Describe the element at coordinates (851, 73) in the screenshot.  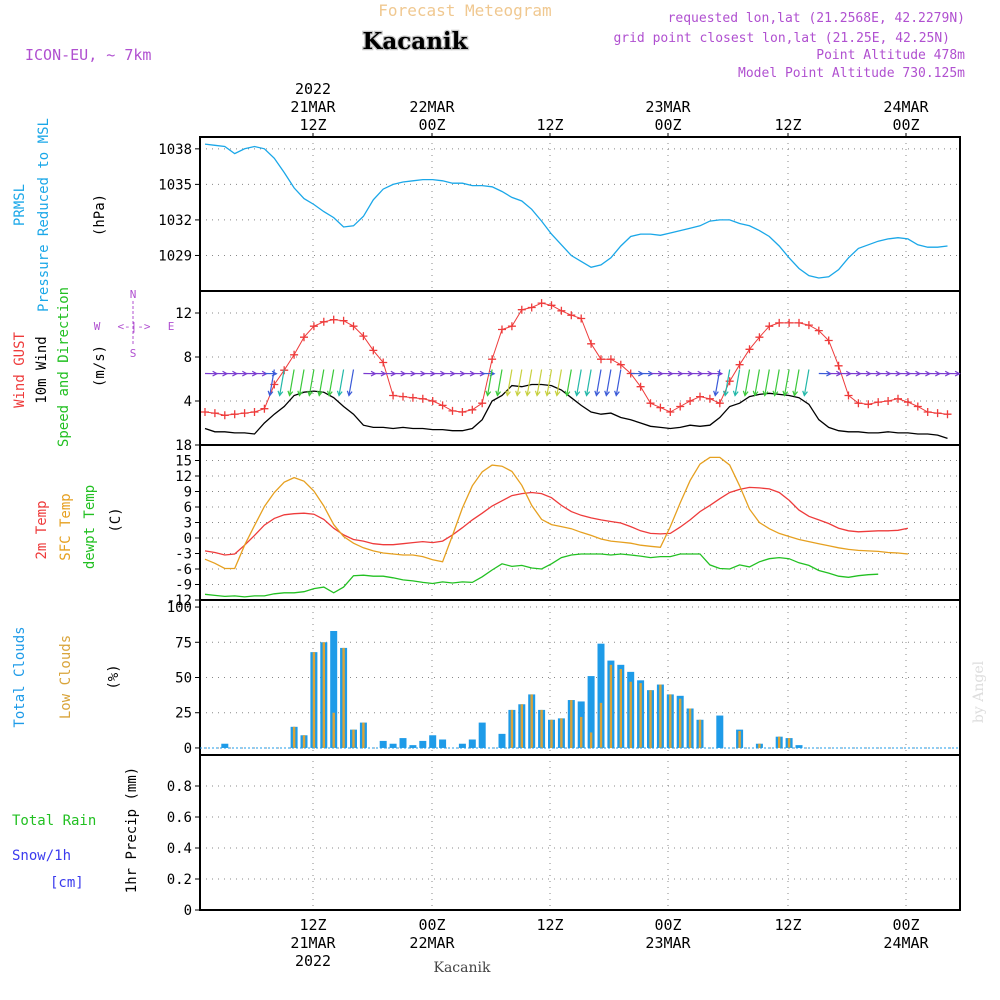
I see `model-altitude: Model Point Altitude 730.125m` at that location.